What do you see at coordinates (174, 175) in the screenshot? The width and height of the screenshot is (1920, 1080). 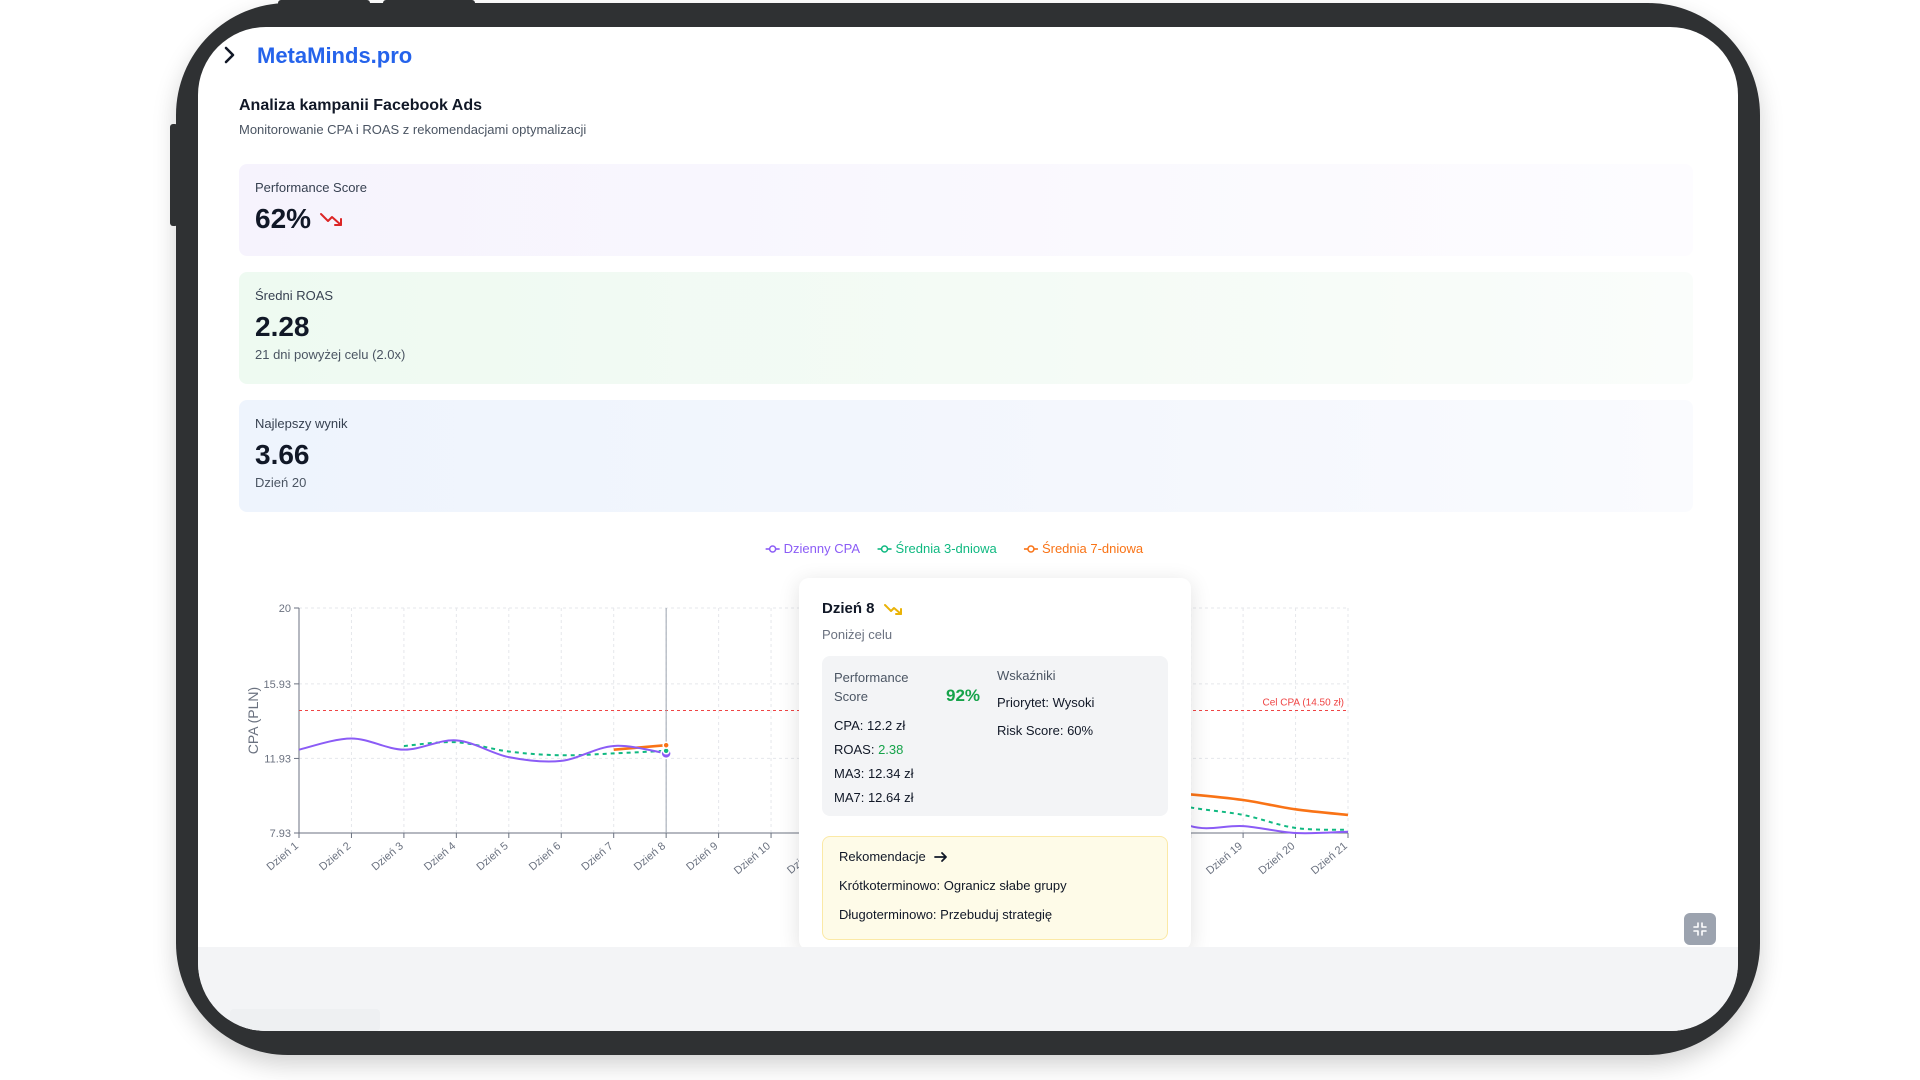 I see `device-button-side` at bounding box center [174, 175].